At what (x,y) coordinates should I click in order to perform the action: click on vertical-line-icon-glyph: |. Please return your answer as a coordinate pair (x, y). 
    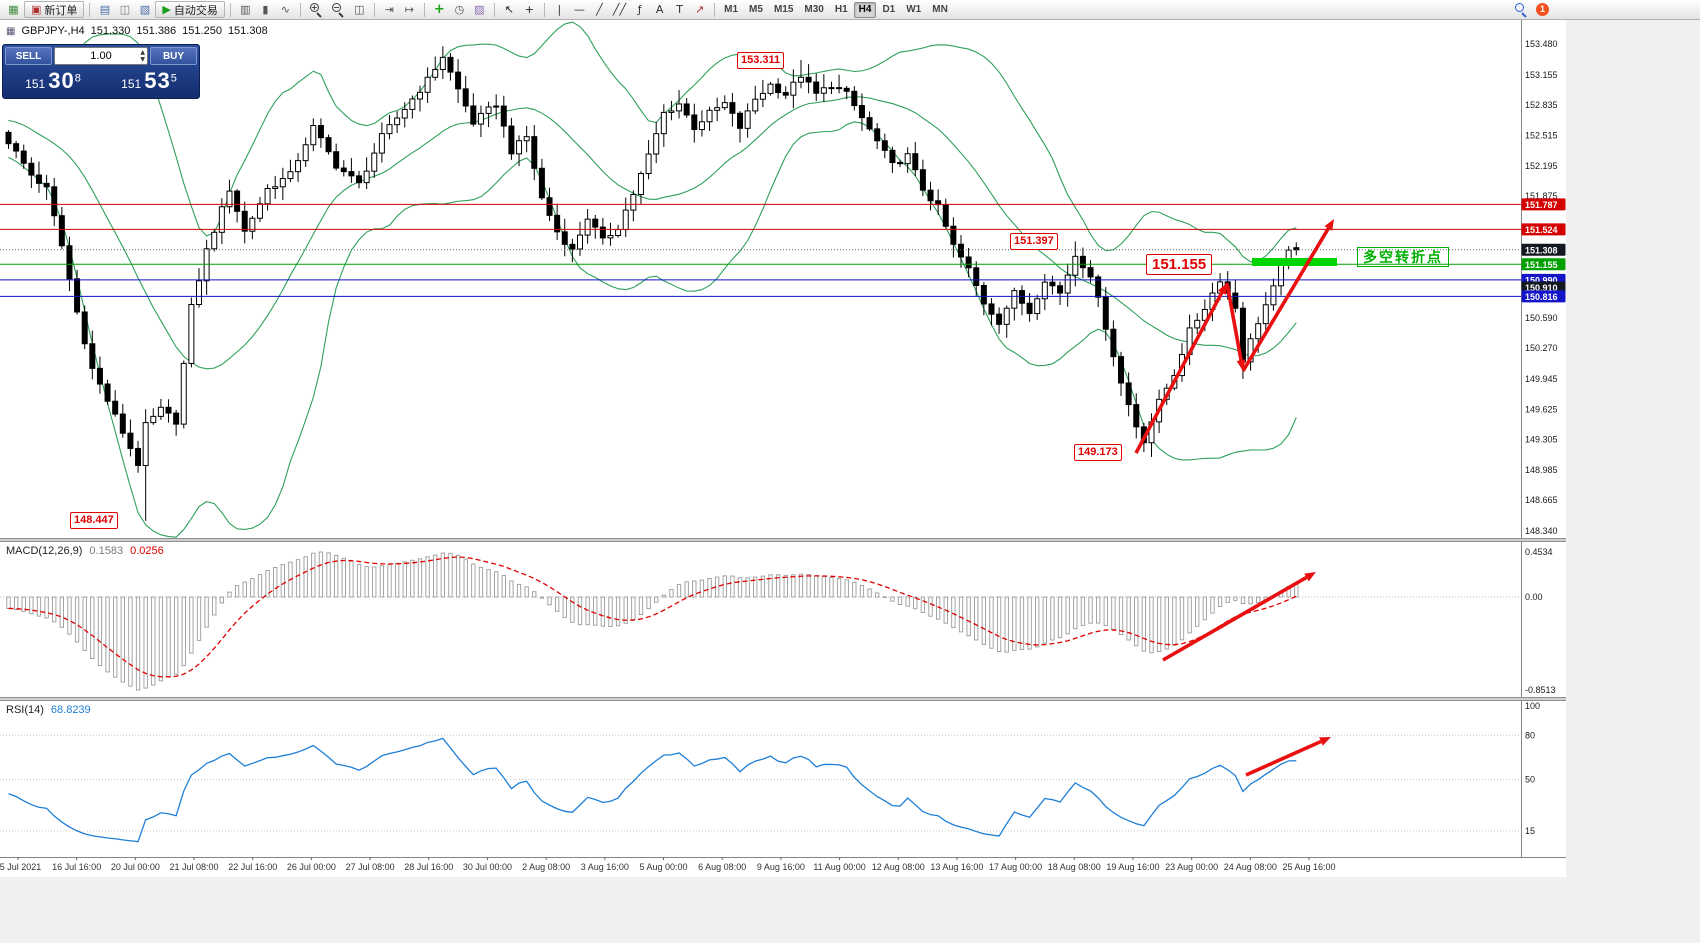
    Looking at the image, I should click on (559, 9).